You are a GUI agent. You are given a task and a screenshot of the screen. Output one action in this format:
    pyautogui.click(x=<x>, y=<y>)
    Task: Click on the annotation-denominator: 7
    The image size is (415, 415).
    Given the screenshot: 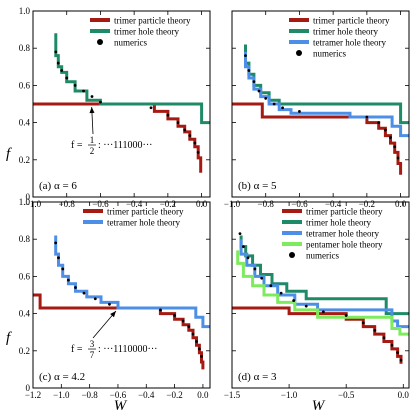 What is the action you would take?
    pyautogui.click(x=92, y=355)
    